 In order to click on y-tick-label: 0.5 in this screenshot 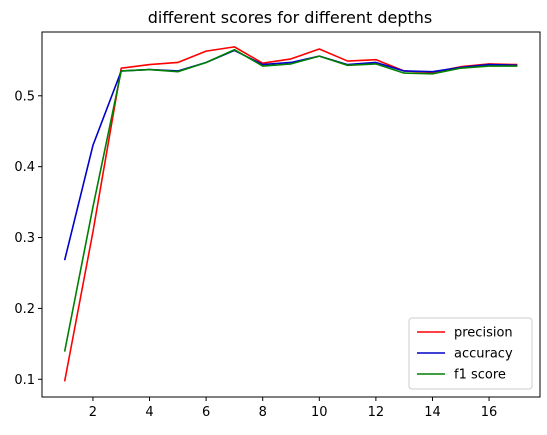, I will do `click(24, 96)`.